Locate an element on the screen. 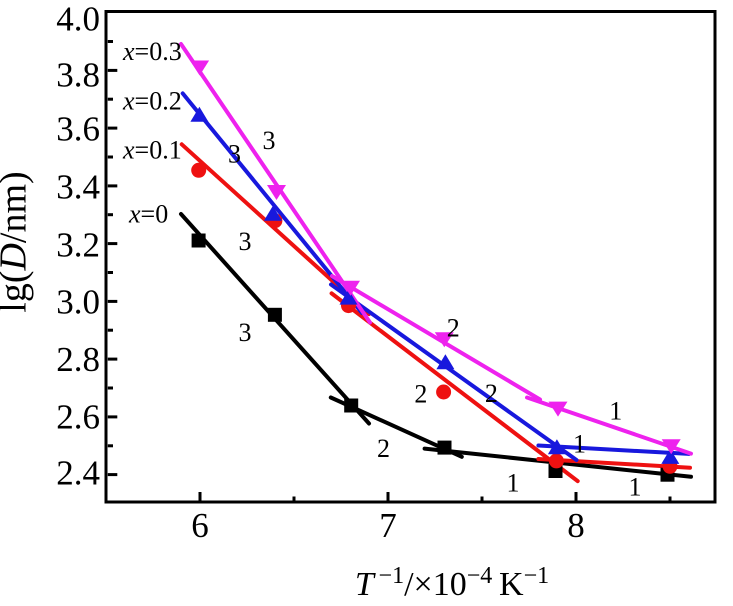 This screenshot has width=733, height=606. svg-text: 4.0 is located at coordinates (78, 19).